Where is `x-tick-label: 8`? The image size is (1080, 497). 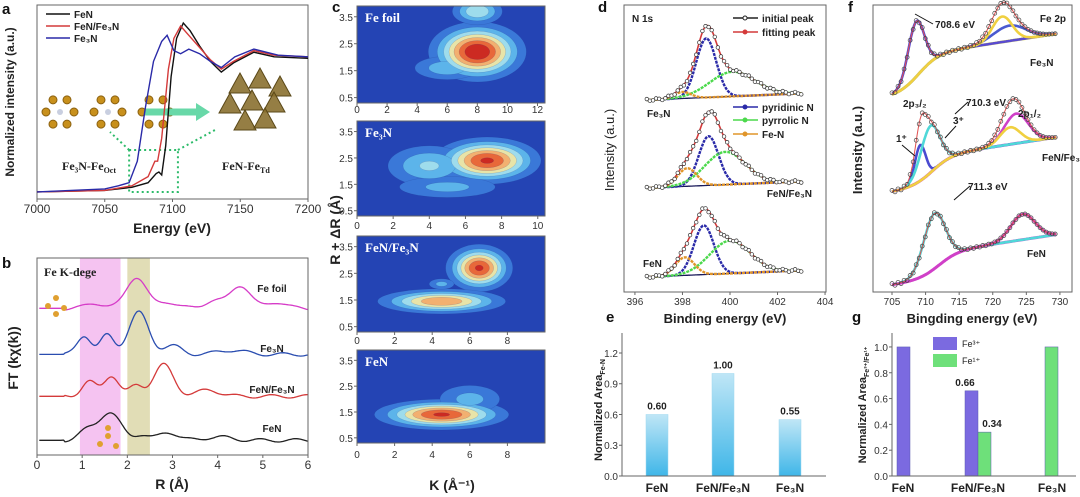
x-tick-label: 8 is located at coordinates (508, 341).